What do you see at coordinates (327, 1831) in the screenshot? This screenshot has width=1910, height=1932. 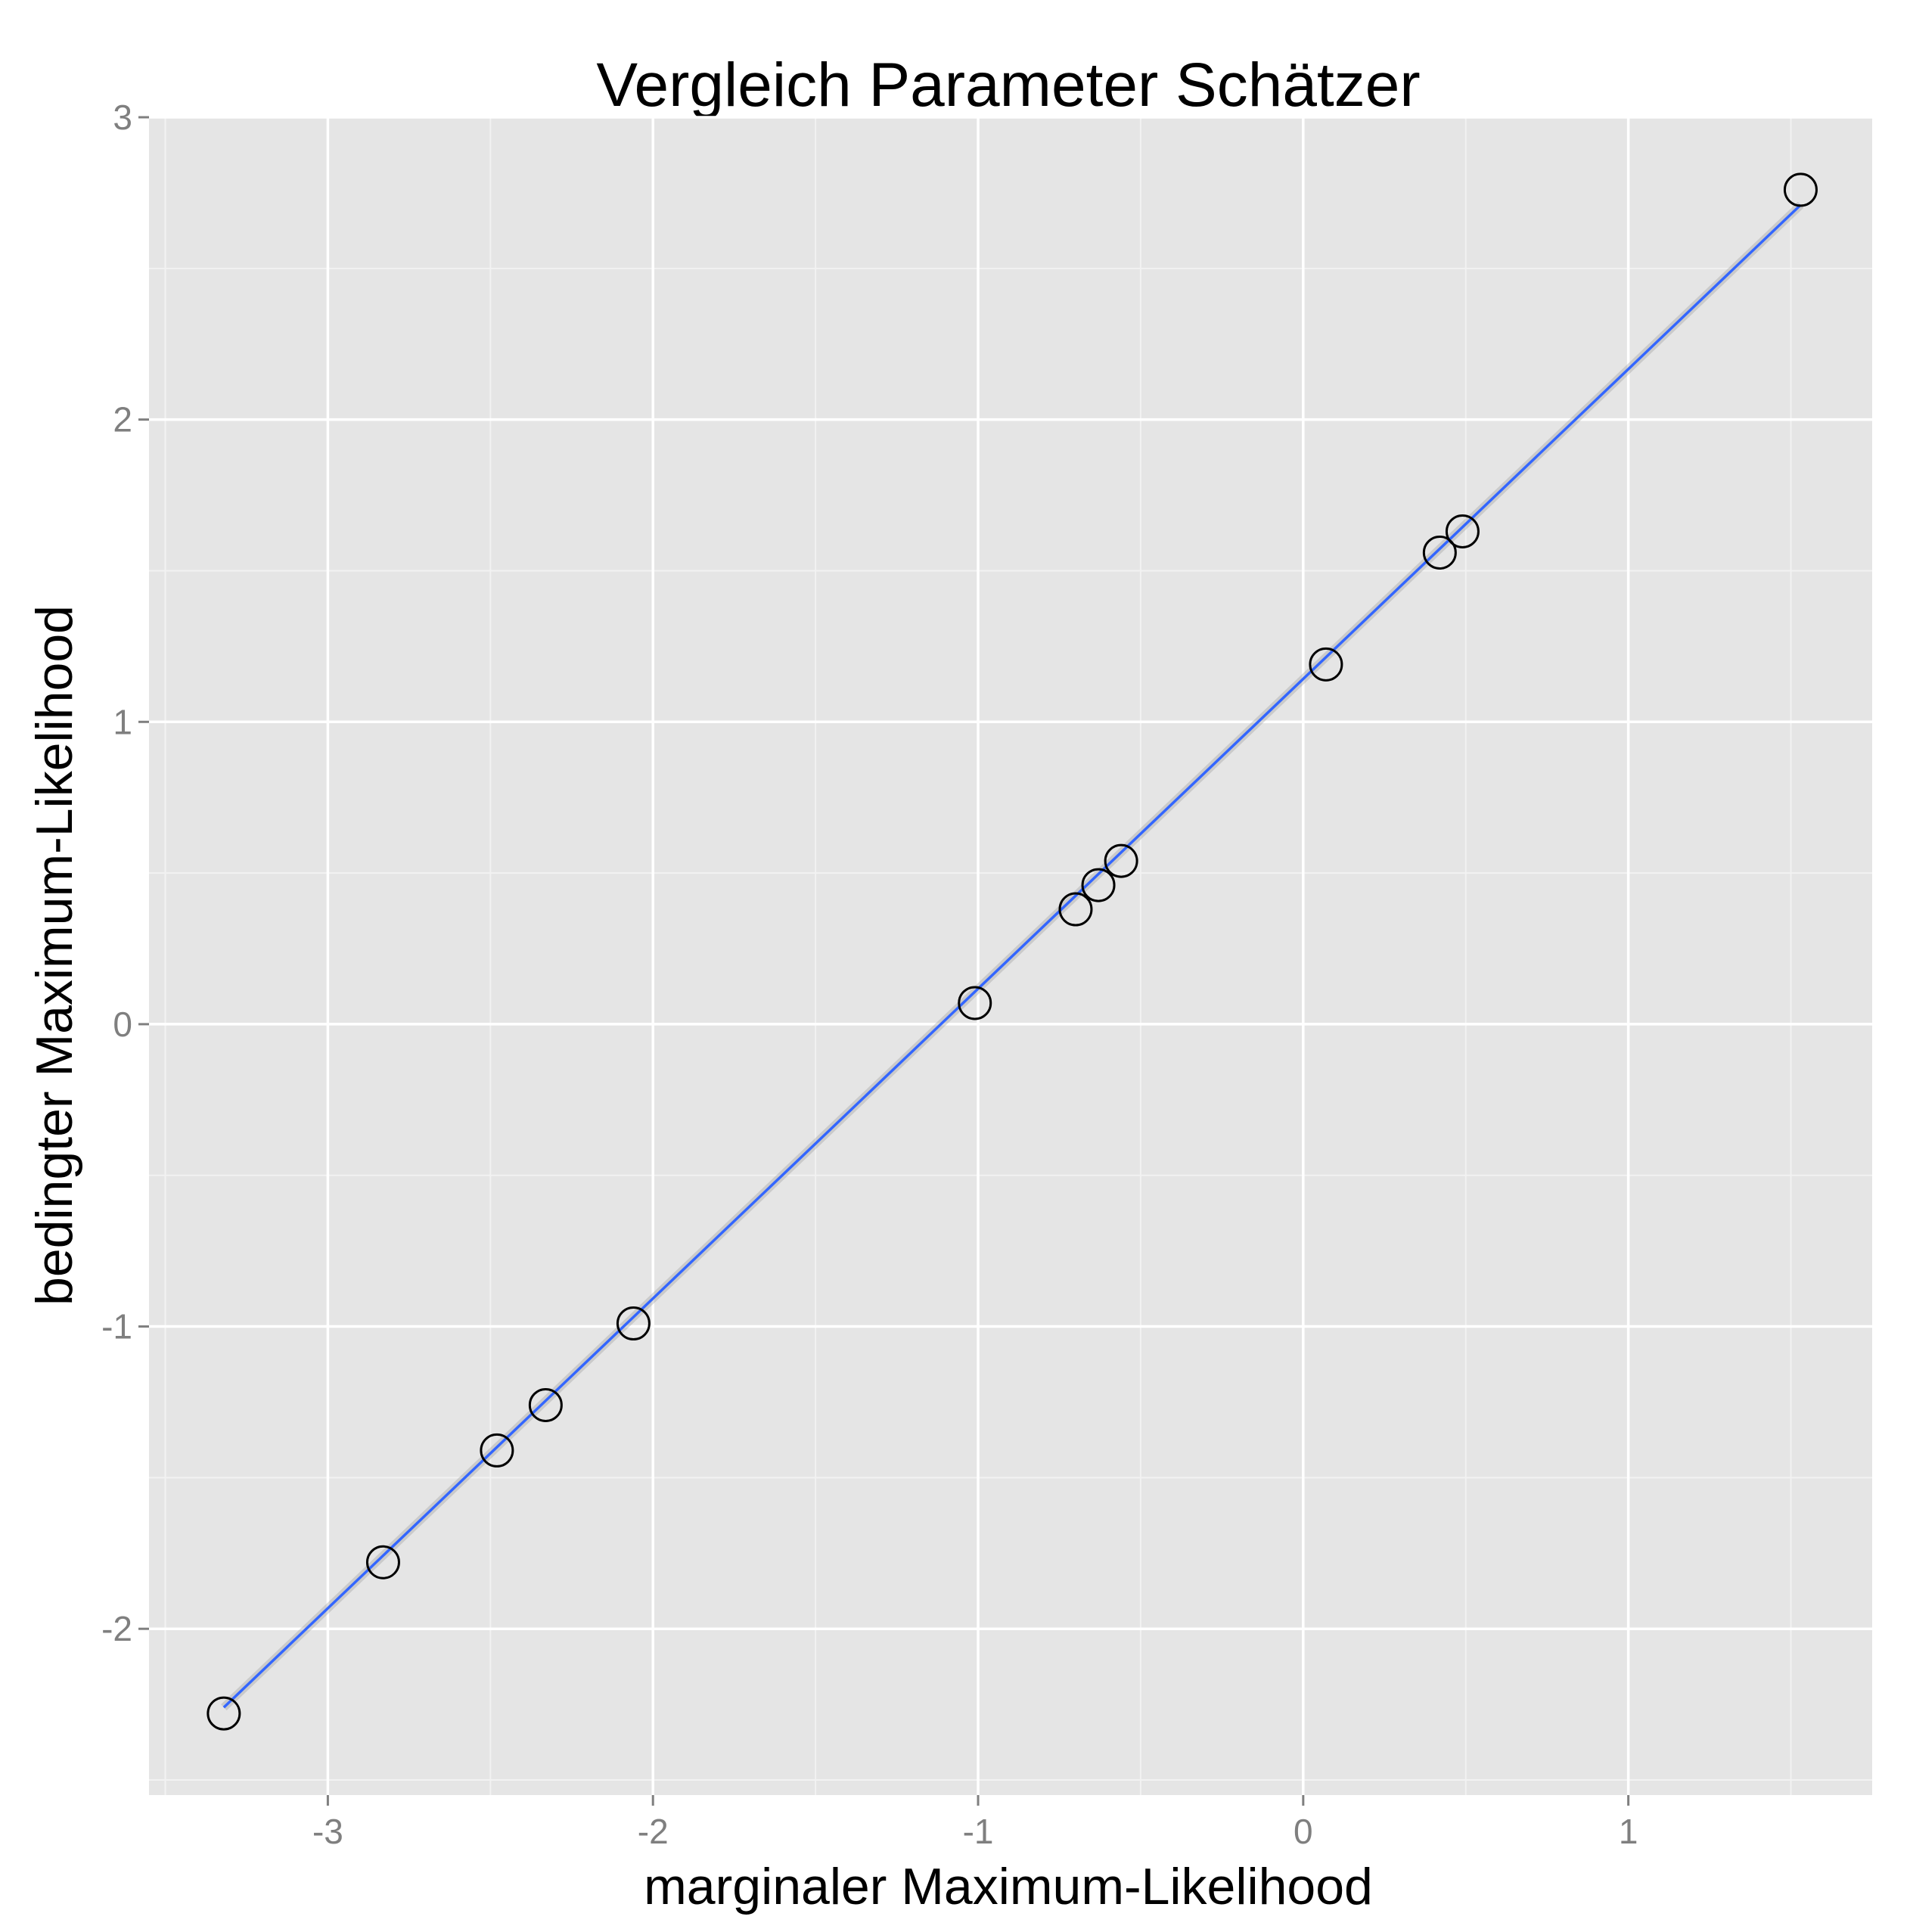 I see `x-tick-label: -3` at bounding box center [327, 1831].